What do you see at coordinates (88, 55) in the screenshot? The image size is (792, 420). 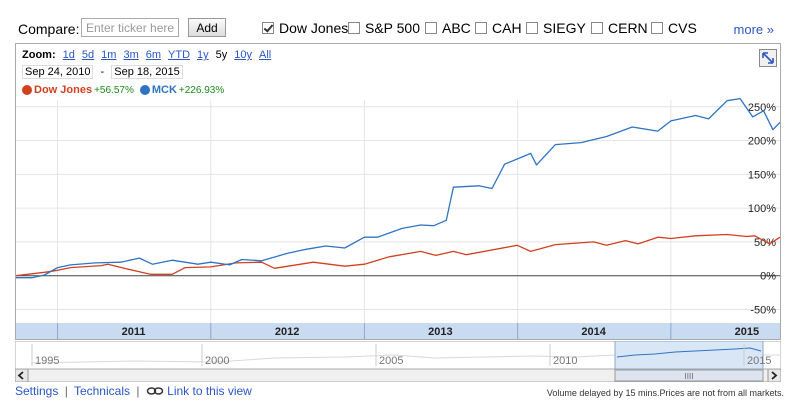 I see `zoom-option-5d: 5d` at bounding box center [88, 55].